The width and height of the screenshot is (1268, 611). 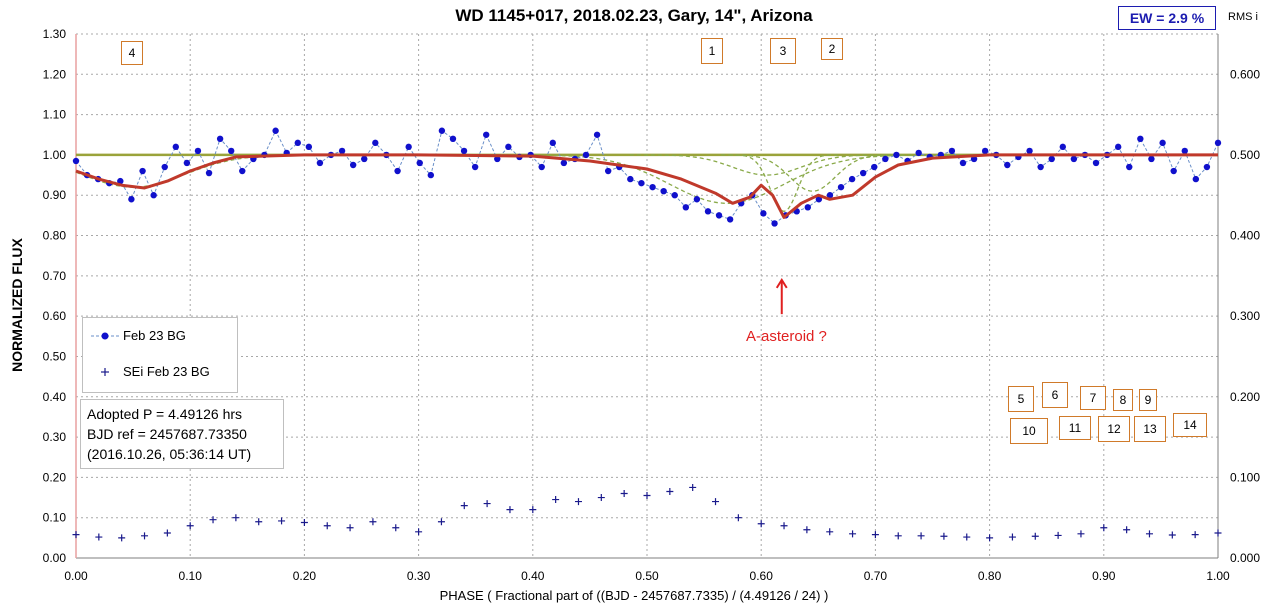 I want to click on marker-9: 9, so click(x=1148, y=400).